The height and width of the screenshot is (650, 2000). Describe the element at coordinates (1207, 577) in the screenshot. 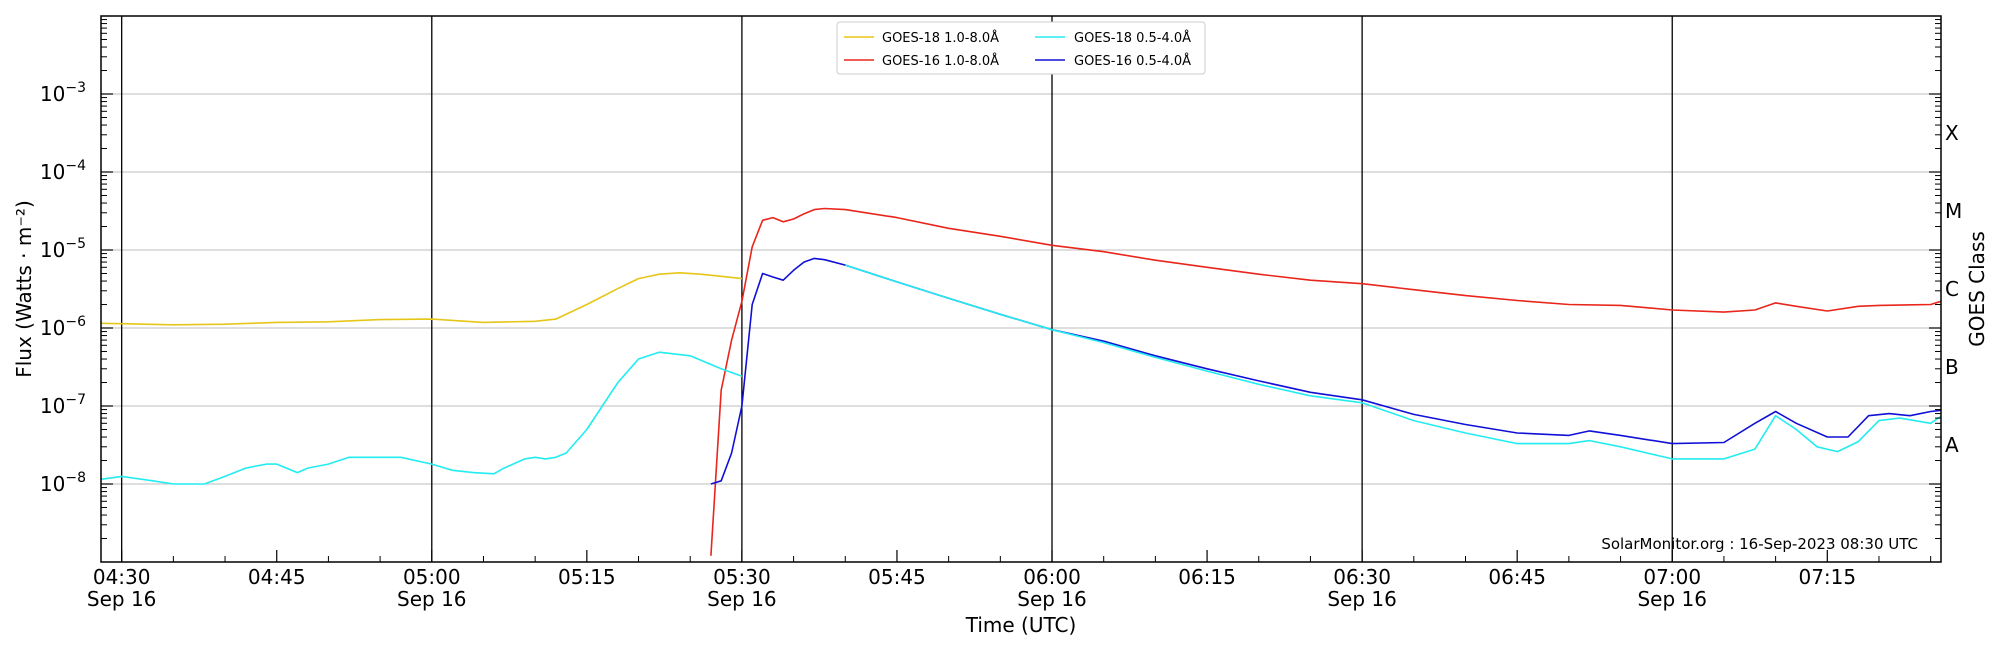

I see `x-tick-label: 06:15` at that location.